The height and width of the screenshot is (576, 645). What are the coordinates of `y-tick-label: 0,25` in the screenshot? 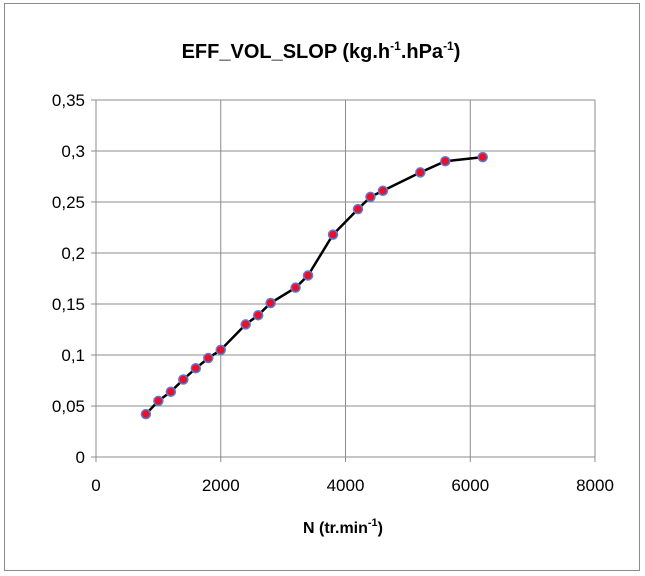 It's located at (68, 202).